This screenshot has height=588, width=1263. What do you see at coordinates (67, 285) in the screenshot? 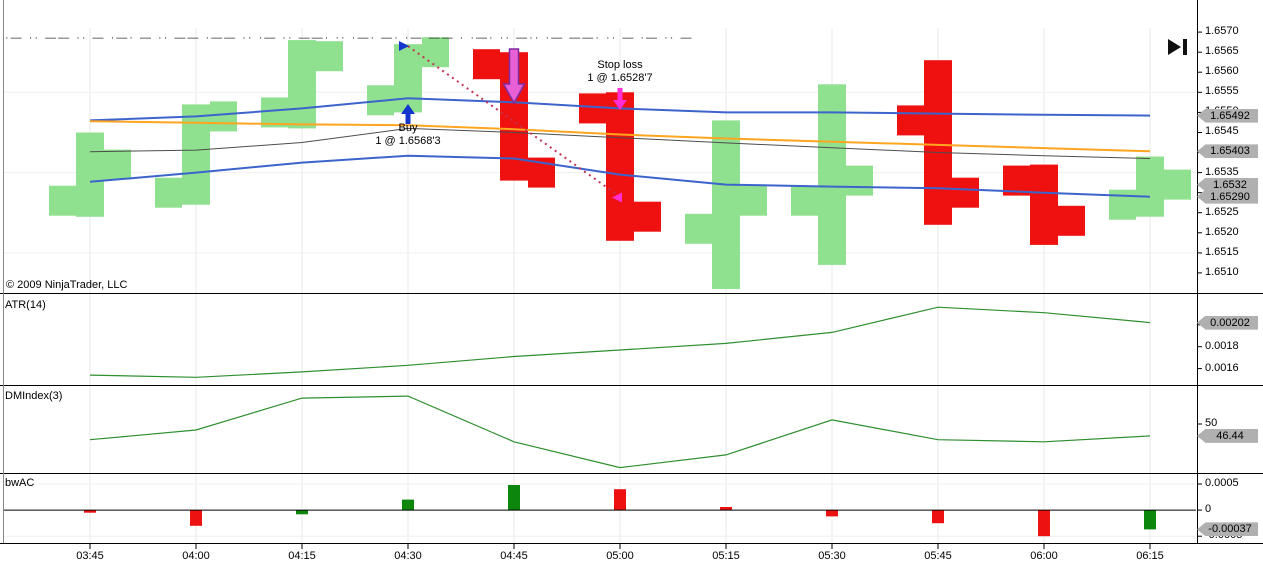
I see `copyright-text: © 2009 NinjaTrader, LLC` at bounding box center [67, 285].